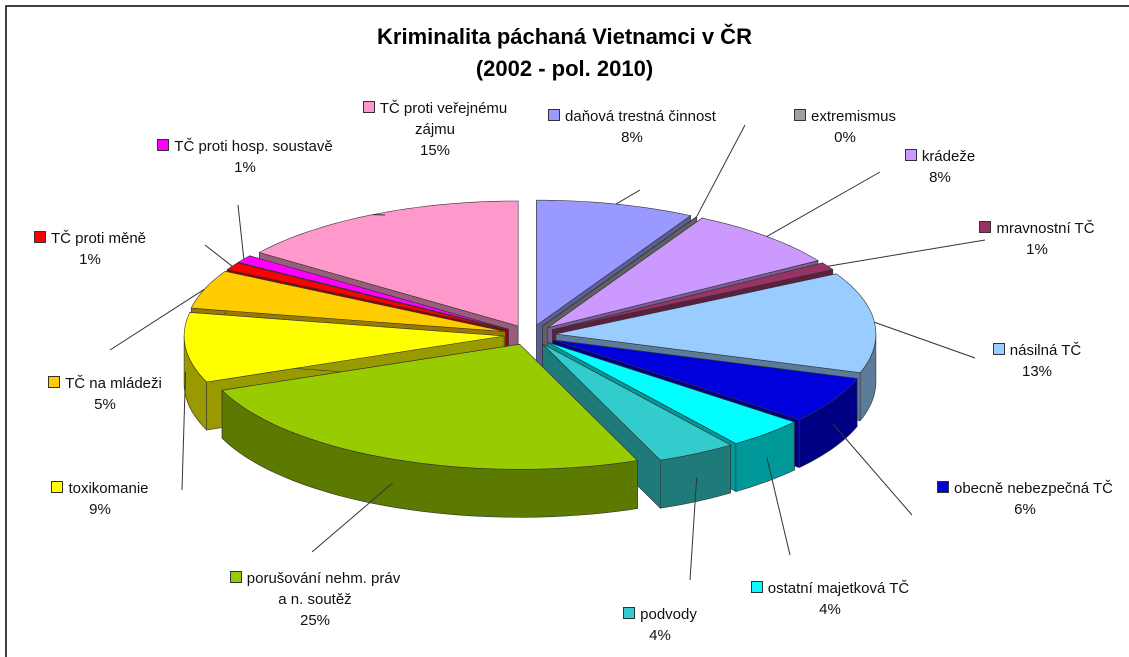 The image size is (1129, 657). I want to click on category-label: mravnostní TČ, so click(1045, 228).